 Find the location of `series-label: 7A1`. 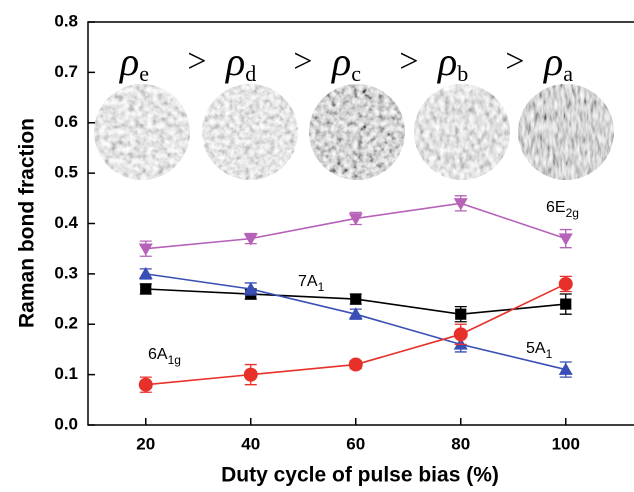

series-label: 7A1 is located at coordinates (311, 283).